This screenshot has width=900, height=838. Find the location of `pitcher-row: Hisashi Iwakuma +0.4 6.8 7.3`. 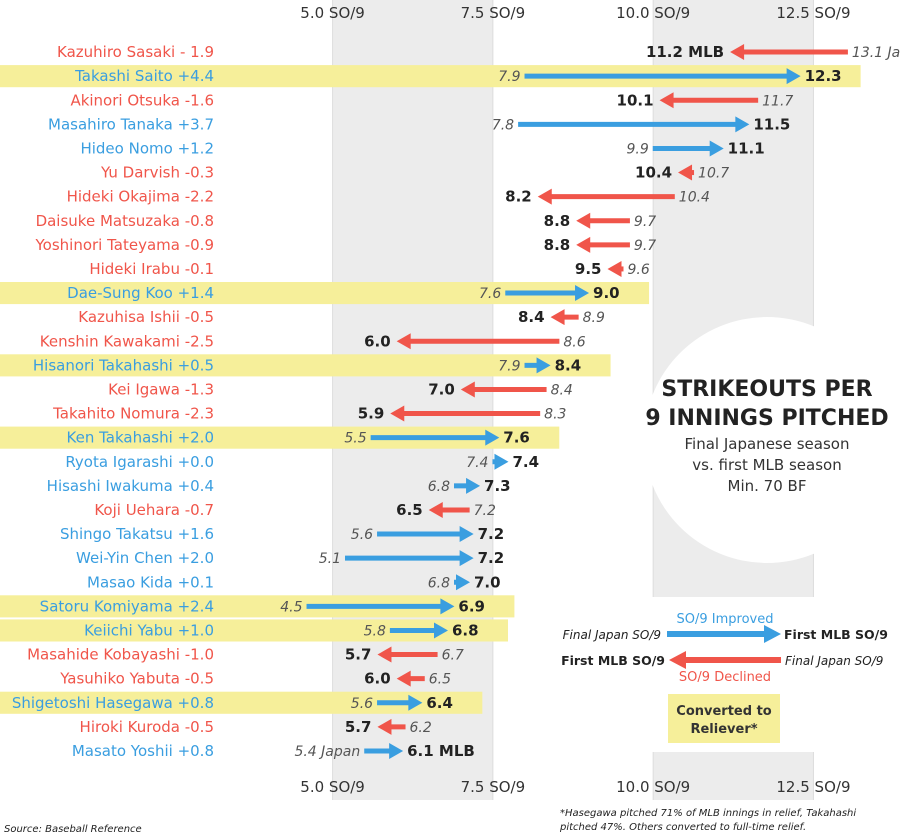

pitcher-row: Hisashi Iwakuma +0.4 6.8 7.3 is located at coordinates (279, 486).